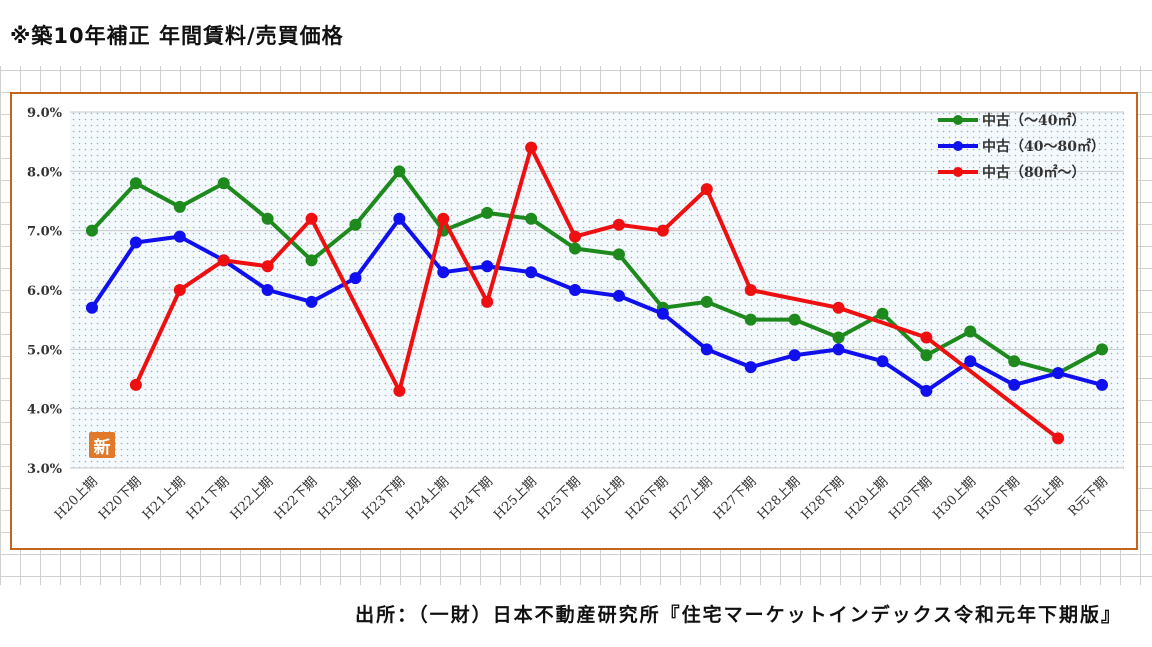 The width and height of the screenshot is (1152, 647). What do you see at coordinates (340, 498) in the screenshot?
I see `x-tick-label: H23上期` at bounding box center [340, 498].